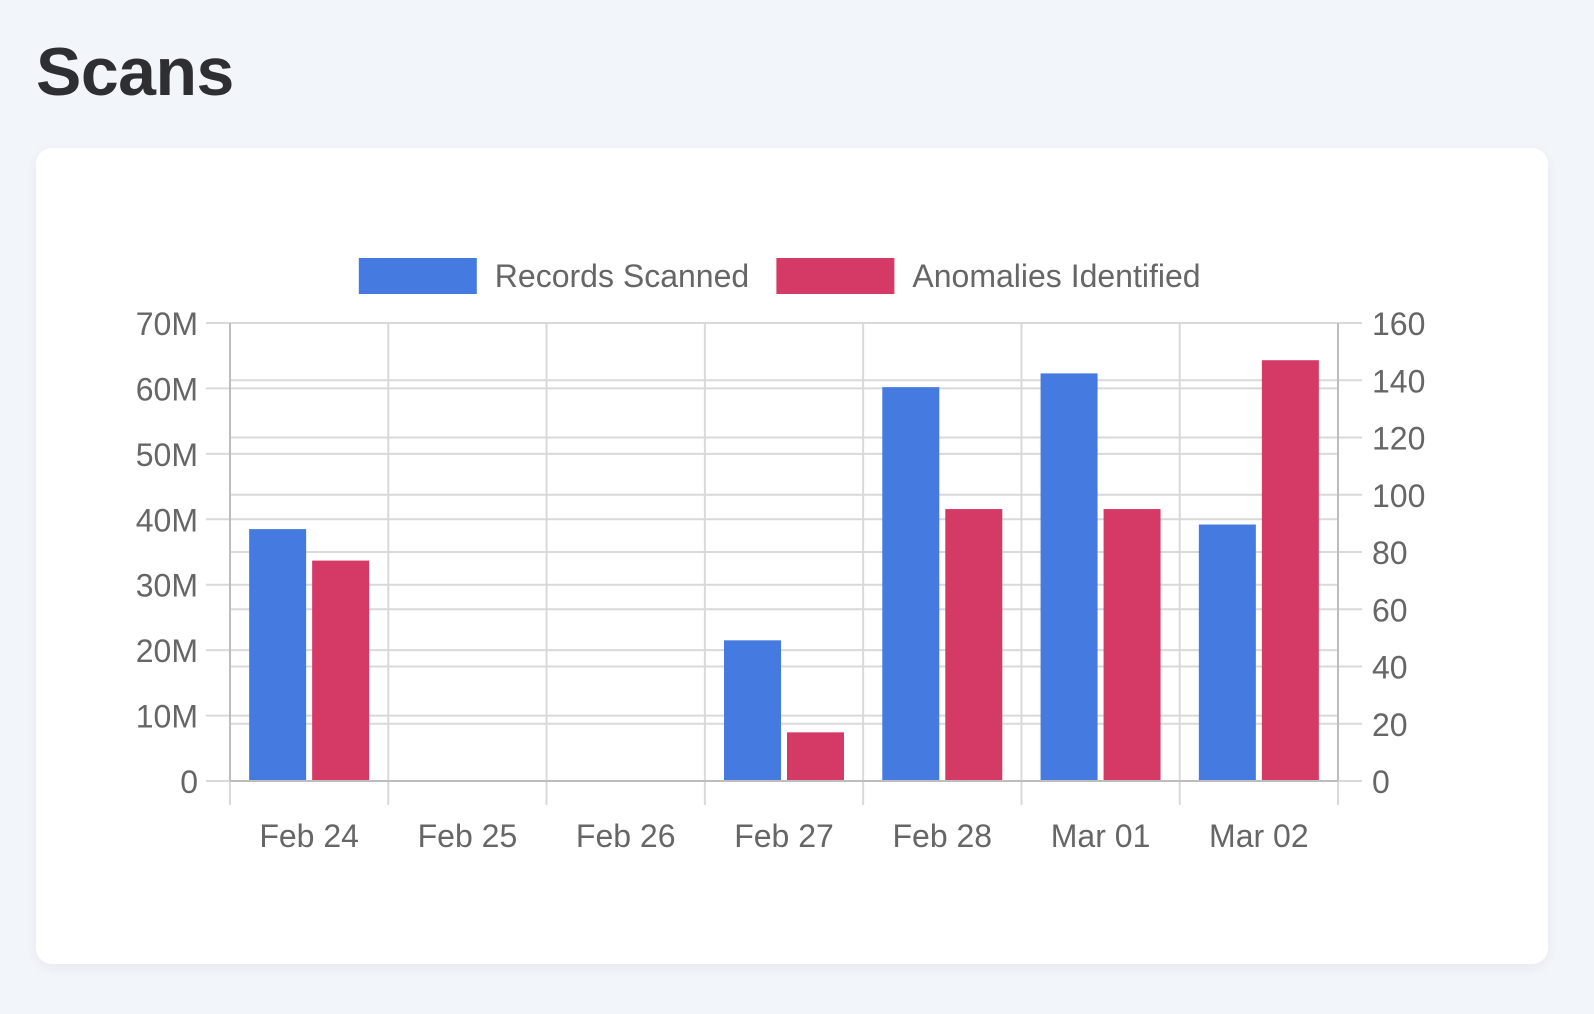 The width and height of the screenshot is (1594, 1014). What do you see at coordinates (1390, 668) in the screenshot?
I see `right-tick-label: 40` at bounding box center [1390, 668].